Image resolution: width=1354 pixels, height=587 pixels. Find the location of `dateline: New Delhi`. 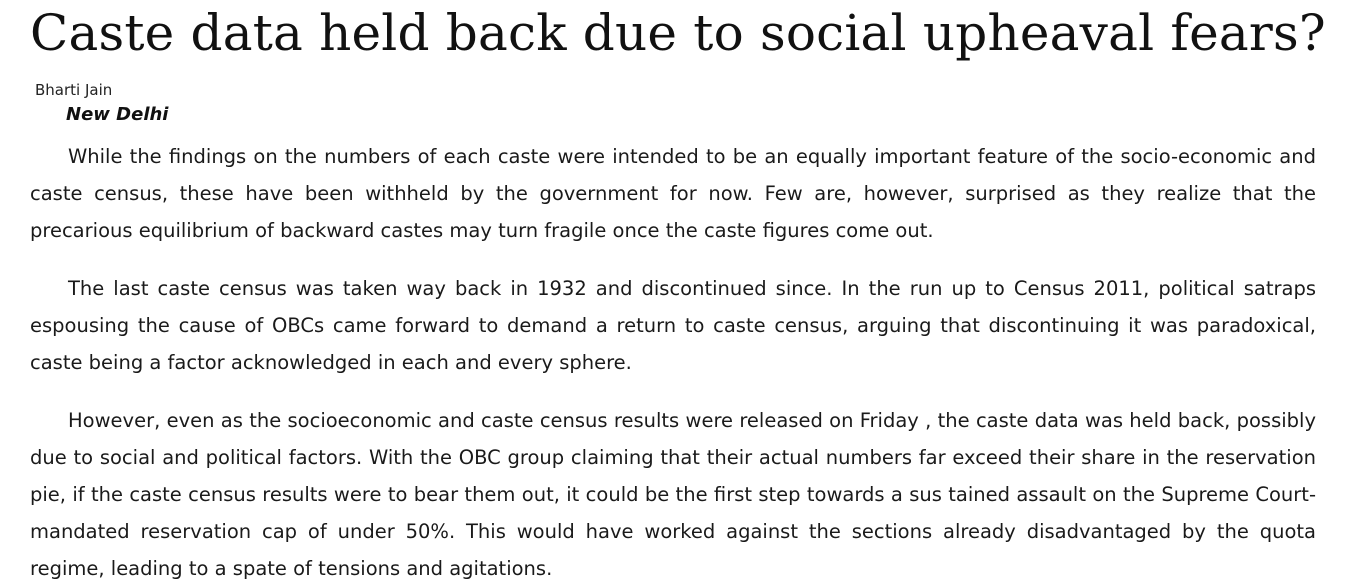

dateline: New Delhi is located at coordinates (117, 114).